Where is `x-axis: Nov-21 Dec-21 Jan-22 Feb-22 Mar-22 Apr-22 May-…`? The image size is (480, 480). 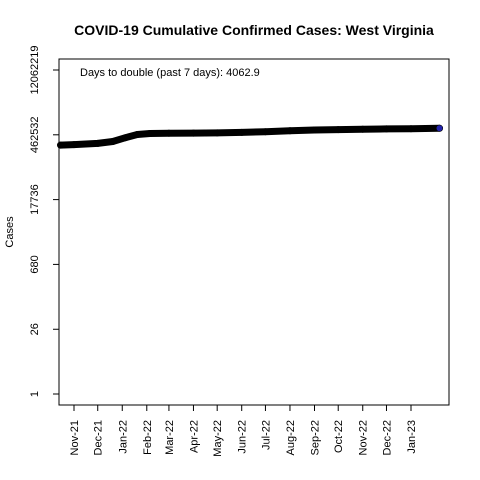 x-axis: Nov-21 Dec-21 Jan-22 Feb-22 Mar-22 Apr-22 May-… is located at coordinates (243, 431).